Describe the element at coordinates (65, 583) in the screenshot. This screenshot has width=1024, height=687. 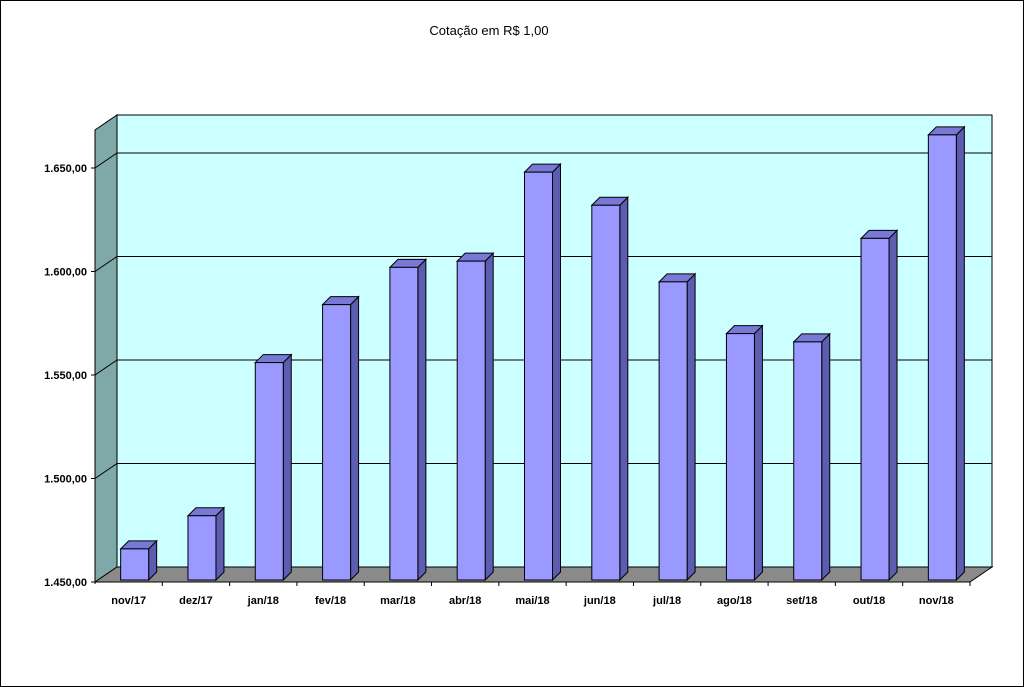
I see `y-tick-label: 1.450,00` at that location.